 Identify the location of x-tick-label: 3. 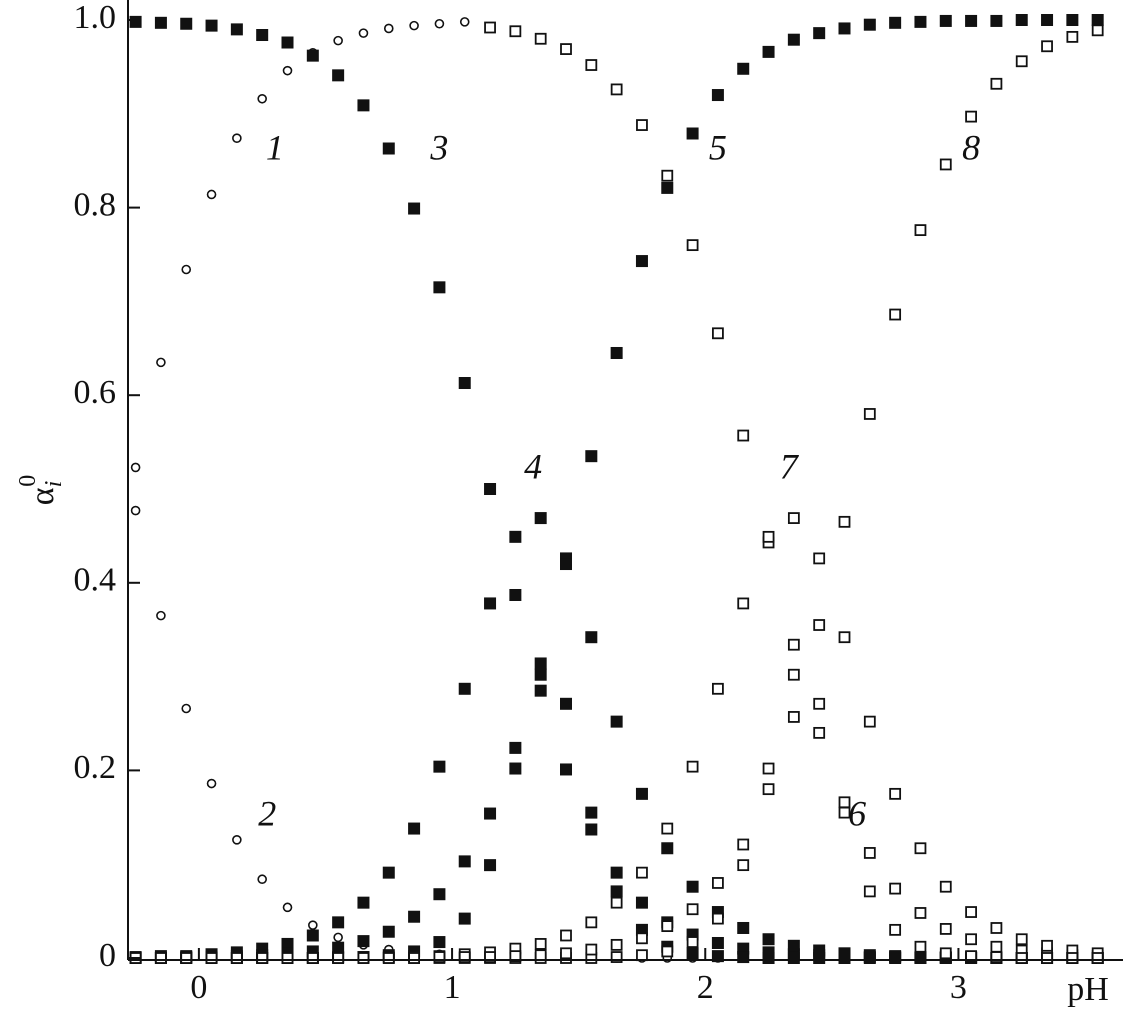
(958, 987).